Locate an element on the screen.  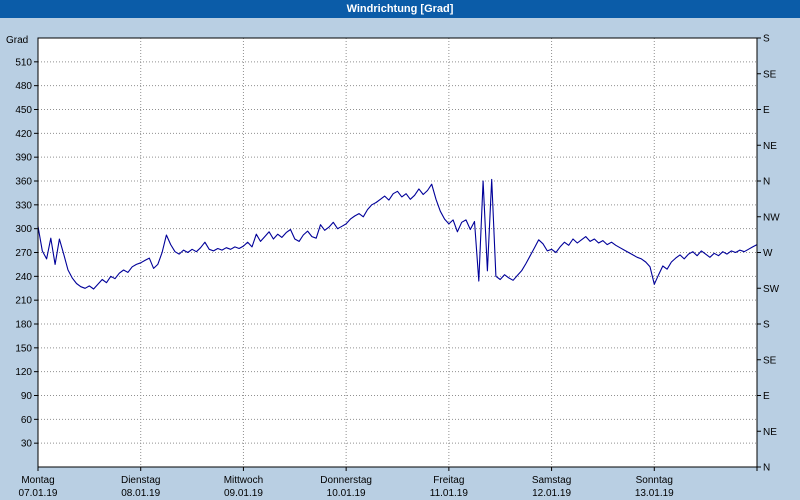
y-axis-tick-label: 270 is located at coordinates (23, 253).